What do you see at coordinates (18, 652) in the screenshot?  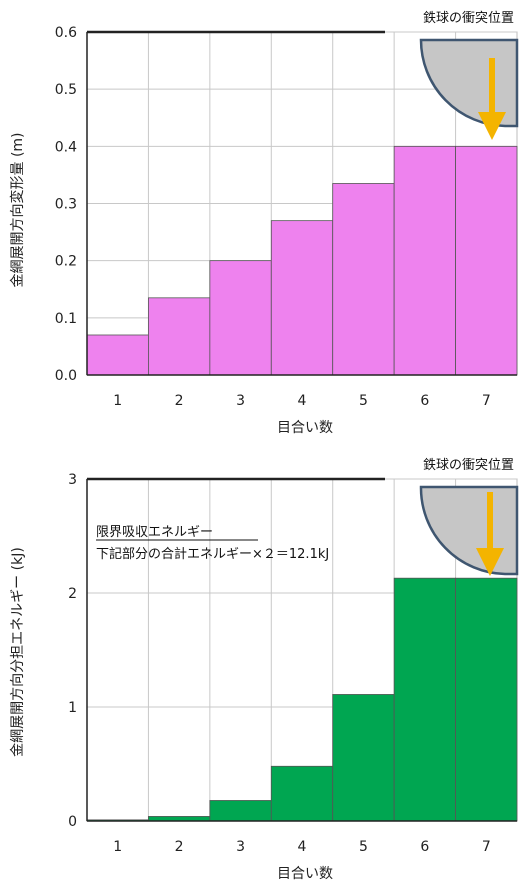 I see `y-axis-label-bottom: 金網展開方向分担エネルギー (kJ)` at bounding box center [18, 652].